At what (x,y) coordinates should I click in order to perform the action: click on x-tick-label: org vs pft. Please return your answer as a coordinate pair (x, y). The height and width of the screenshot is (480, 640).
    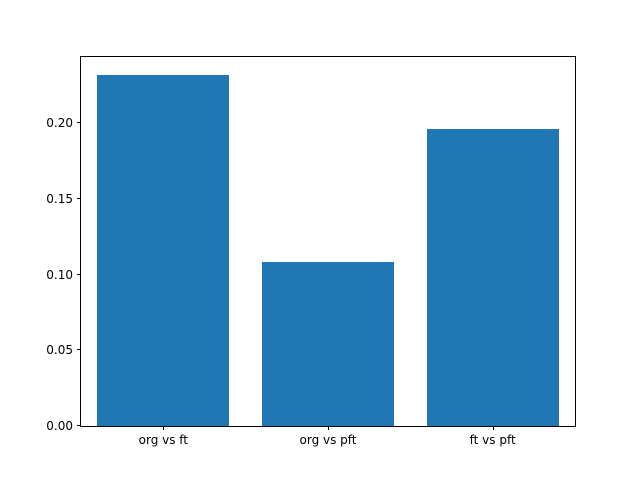
    Looking at the image, I should click on (328, 440).